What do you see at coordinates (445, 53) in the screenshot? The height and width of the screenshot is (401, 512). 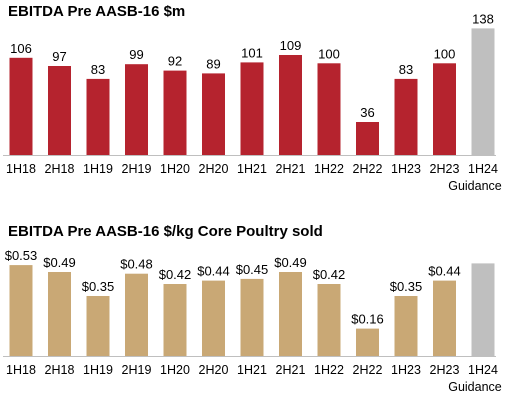 I see `data-label-2h23: 100` at bounding box center [445, 53].